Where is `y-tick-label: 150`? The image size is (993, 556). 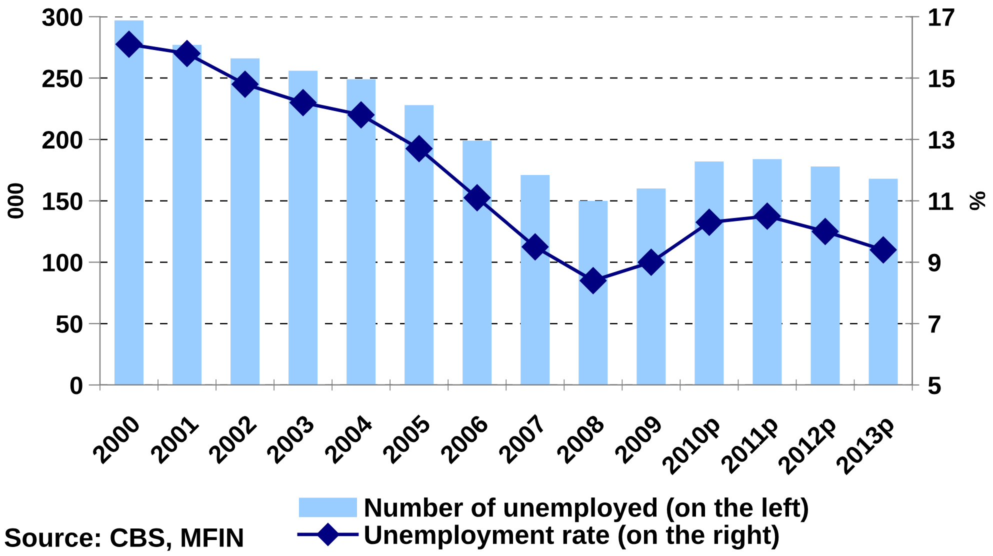 y-tick-label: 150 is located at coordinates (62, 201).